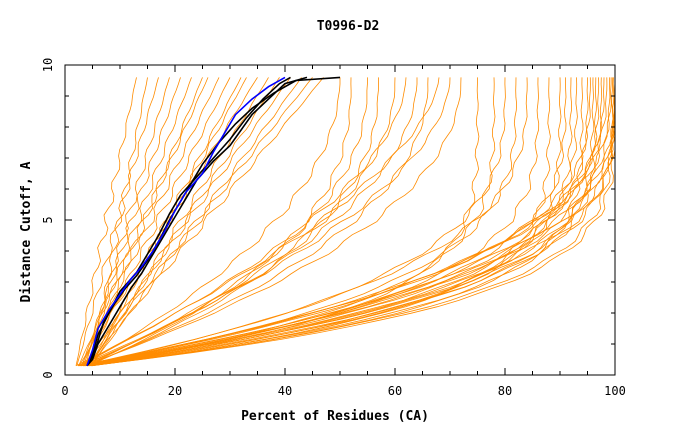  I want to click on y-tick-label: 10, so click(48, 65).